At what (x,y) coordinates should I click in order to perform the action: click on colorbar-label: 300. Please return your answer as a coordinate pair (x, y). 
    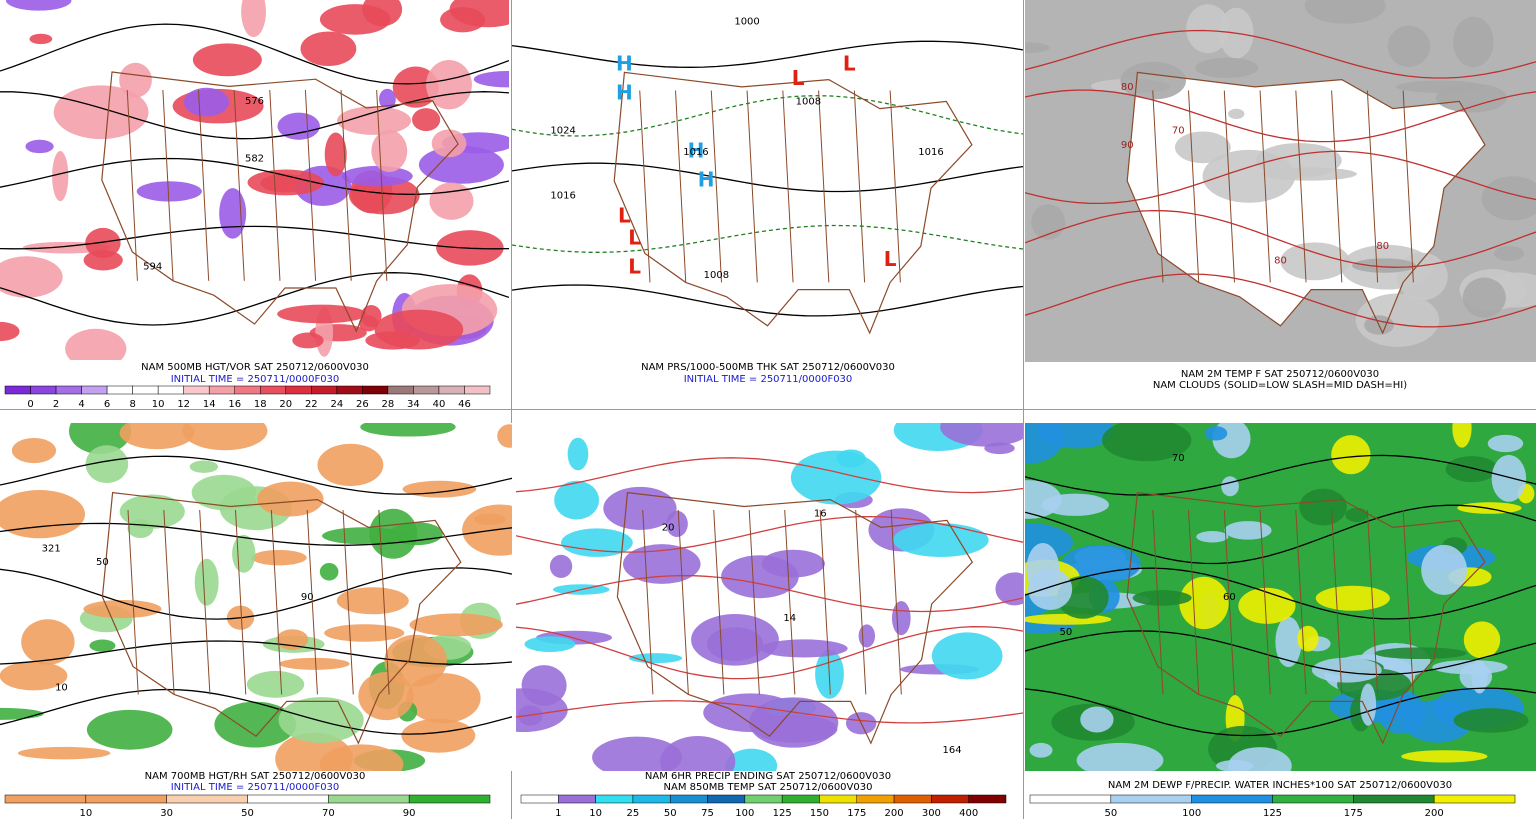
    Looking at the image, I should click on (931, 813).